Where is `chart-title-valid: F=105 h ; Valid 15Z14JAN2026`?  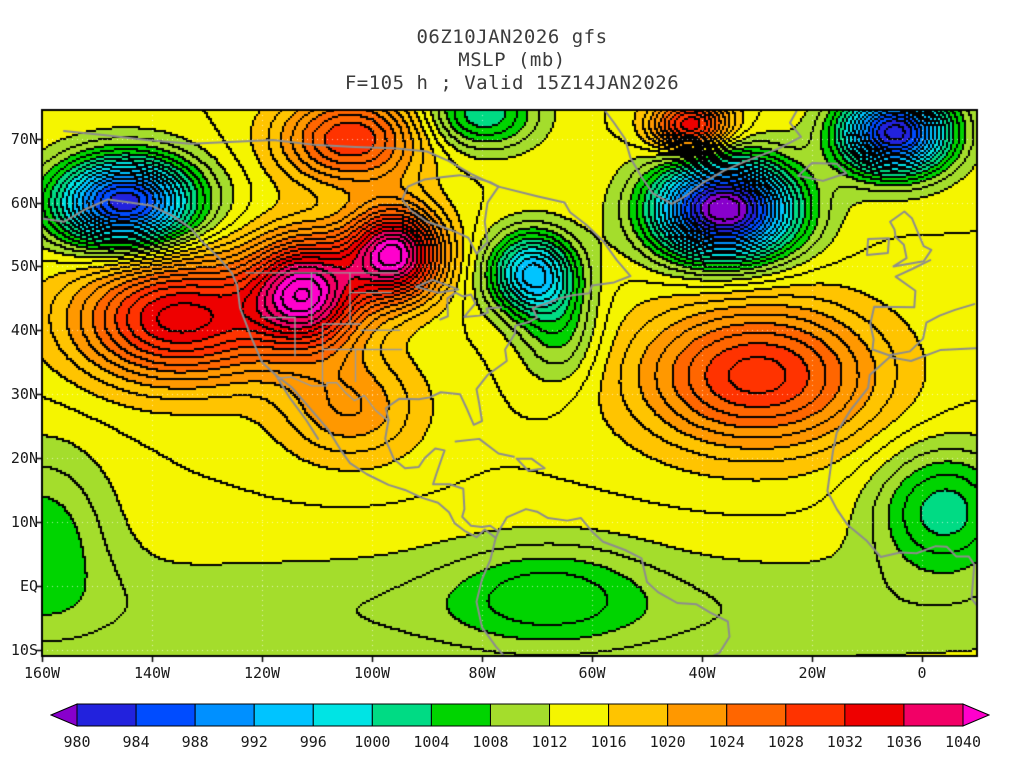 chart-title-valid: F=105 h ; Valid 15Z14JAN2026 is located at coordinates (512, 83).